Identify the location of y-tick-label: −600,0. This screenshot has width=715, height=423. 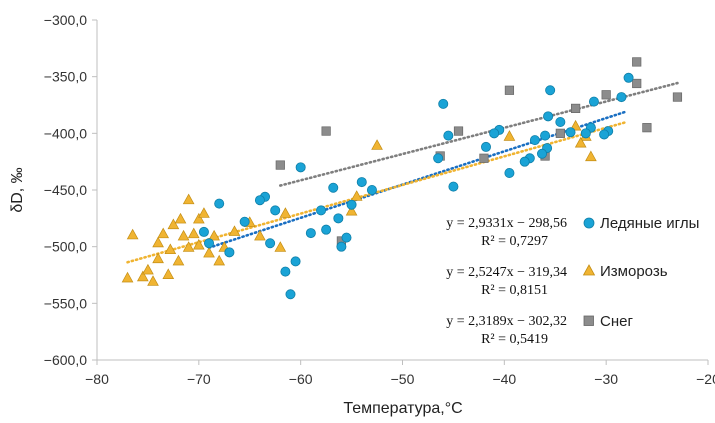
(65, 360).